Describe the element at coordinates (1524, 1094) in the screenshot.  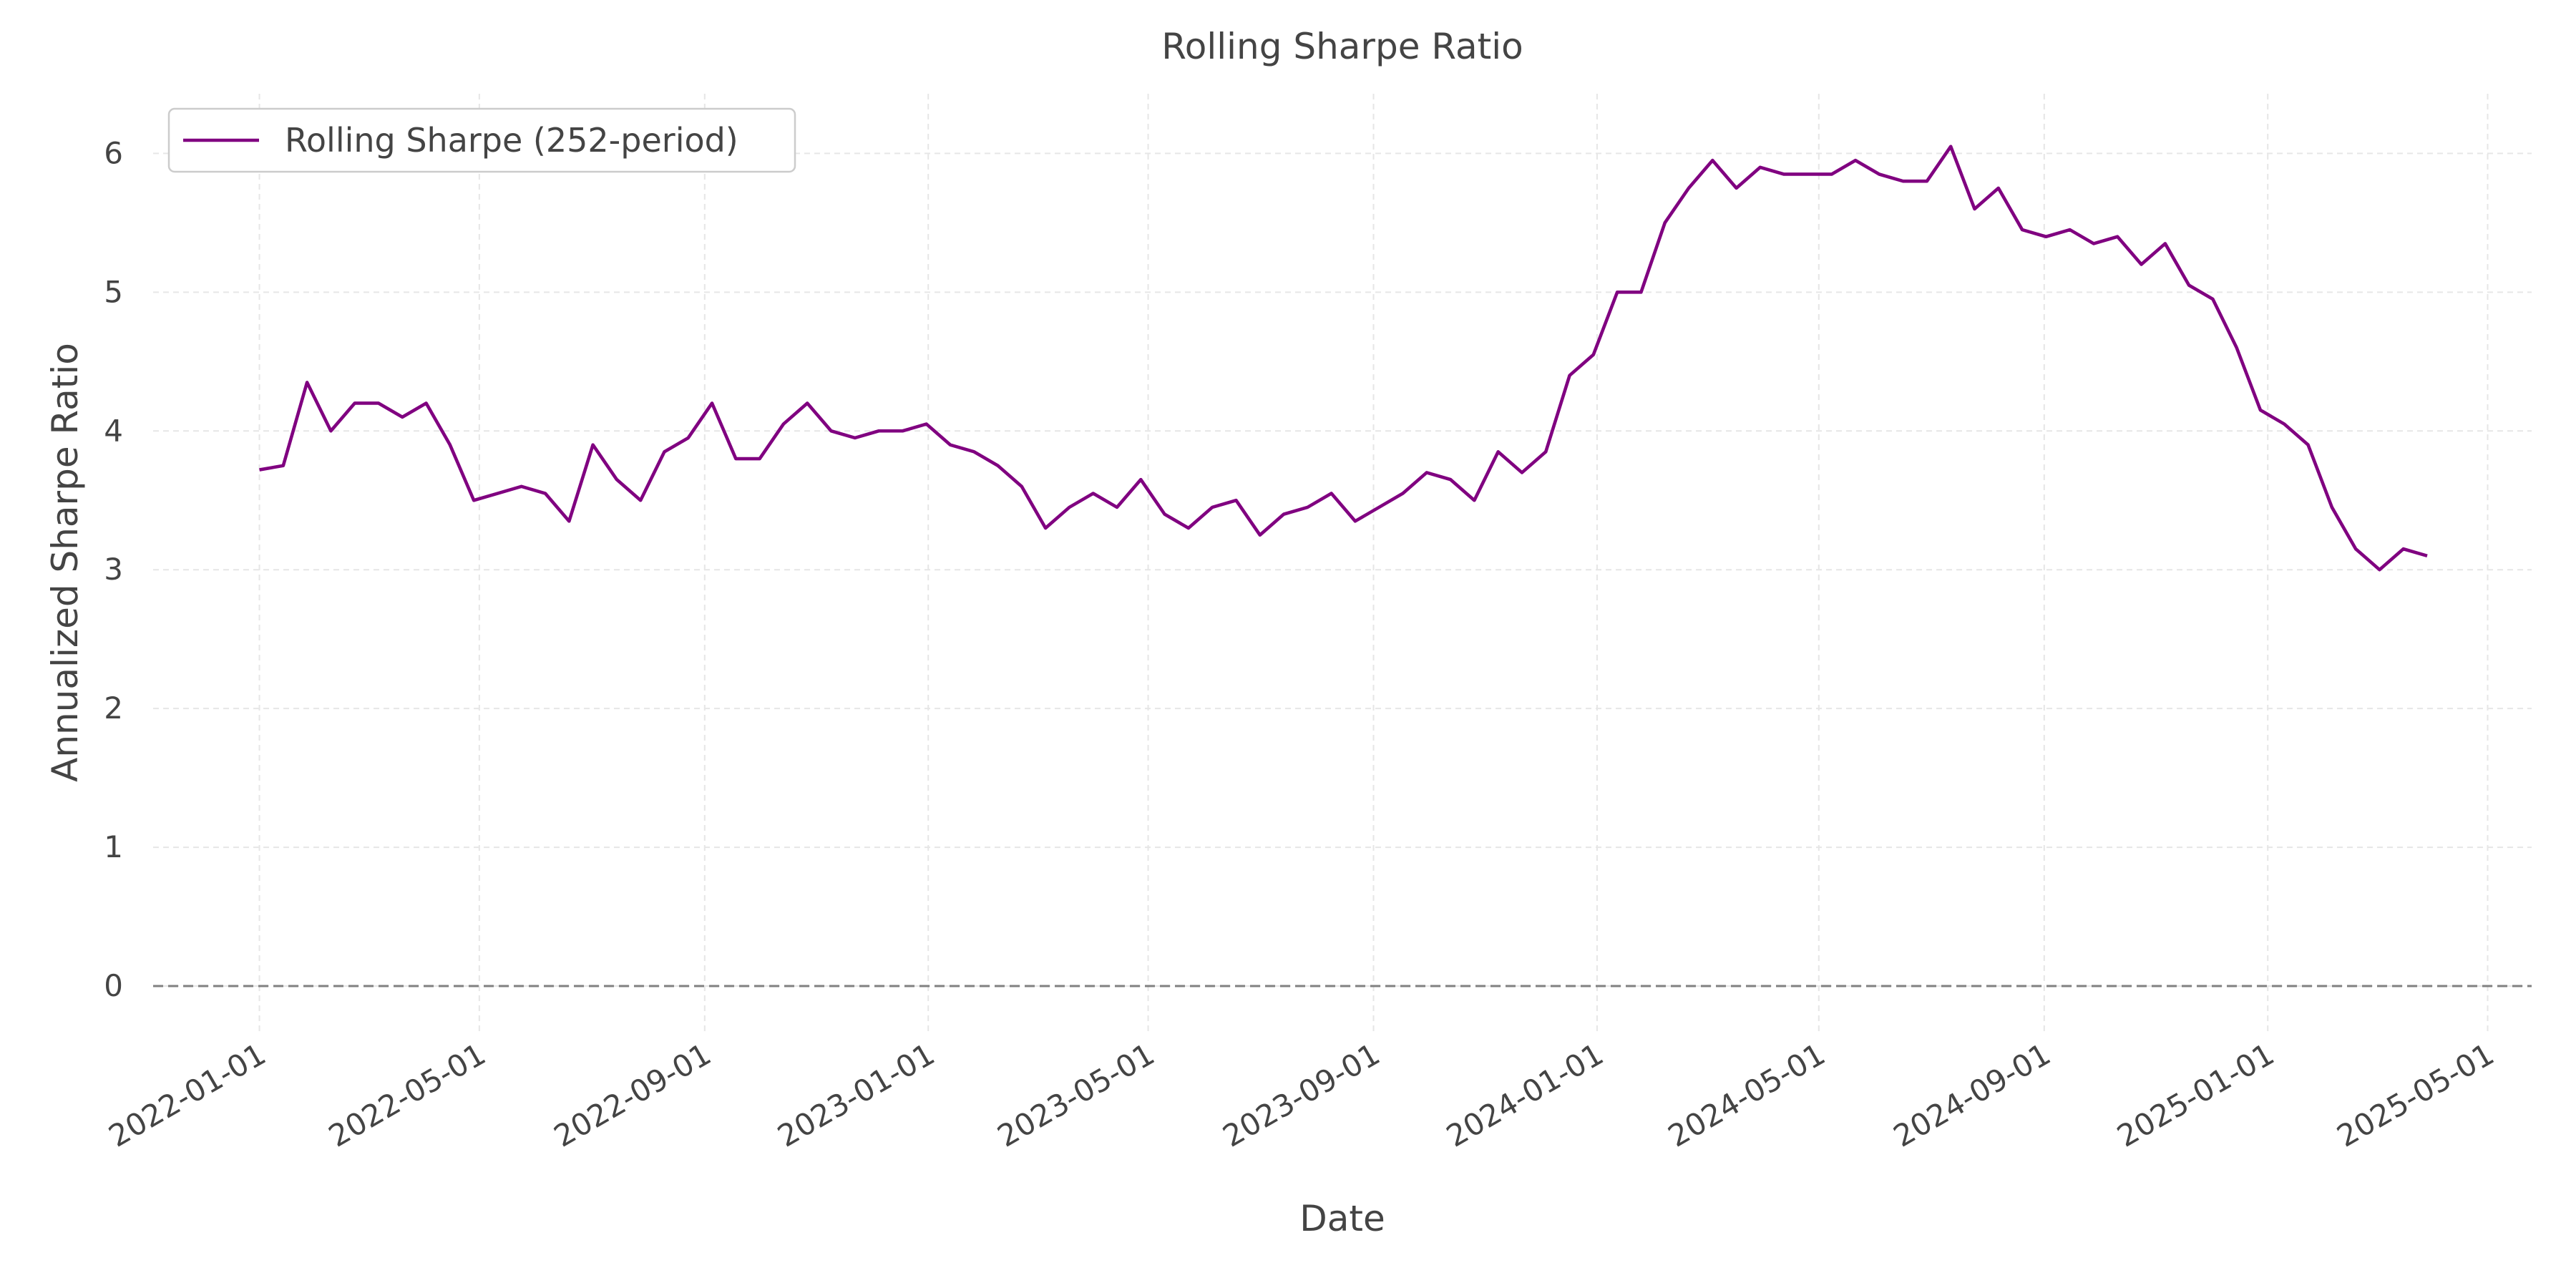
I see `x-tick-label: 2024-01-01` at that location.